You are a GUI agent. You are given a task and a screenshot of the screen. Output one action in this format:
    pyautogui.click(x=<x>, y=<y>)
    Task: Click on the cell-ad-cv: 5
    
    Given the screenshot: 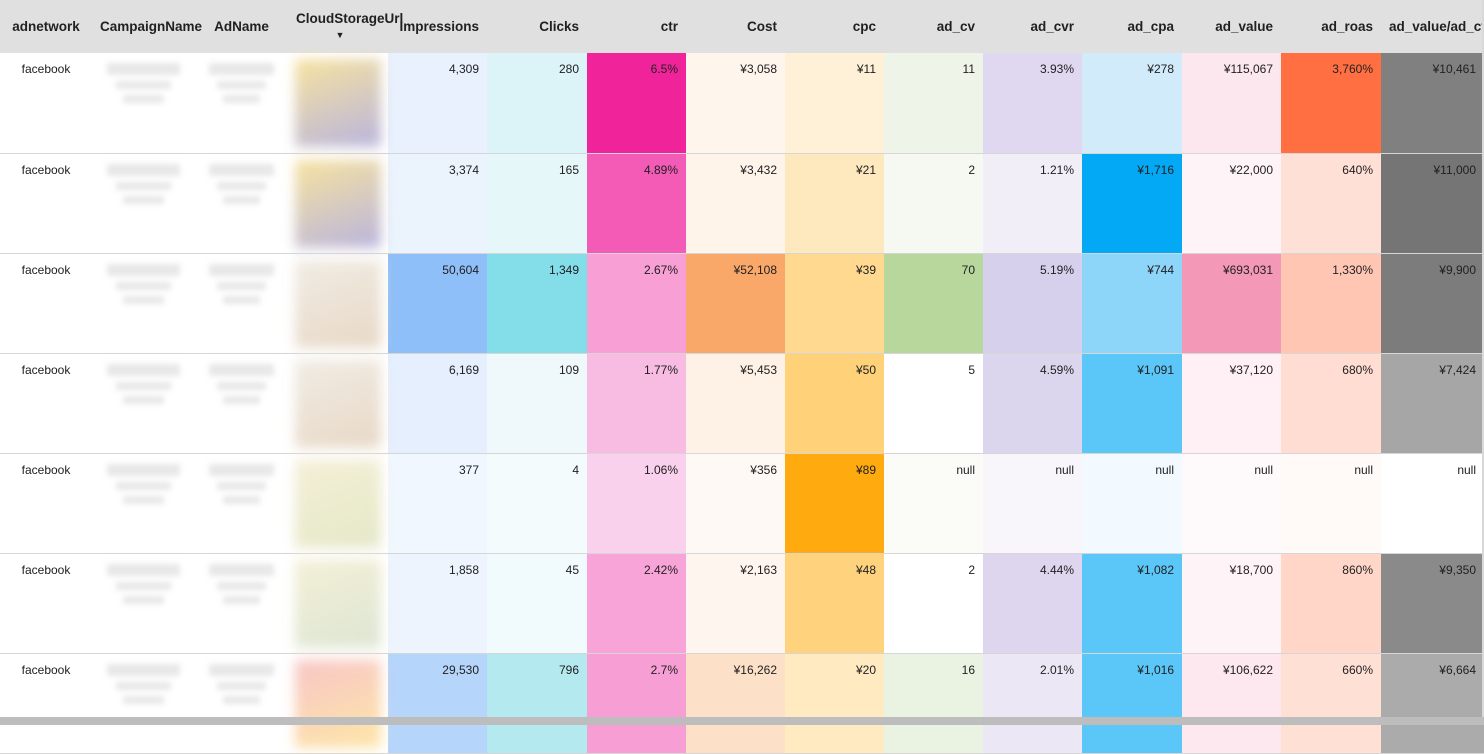 What is the action you would take?
    pyautogui.click(x=933, y=403)
    